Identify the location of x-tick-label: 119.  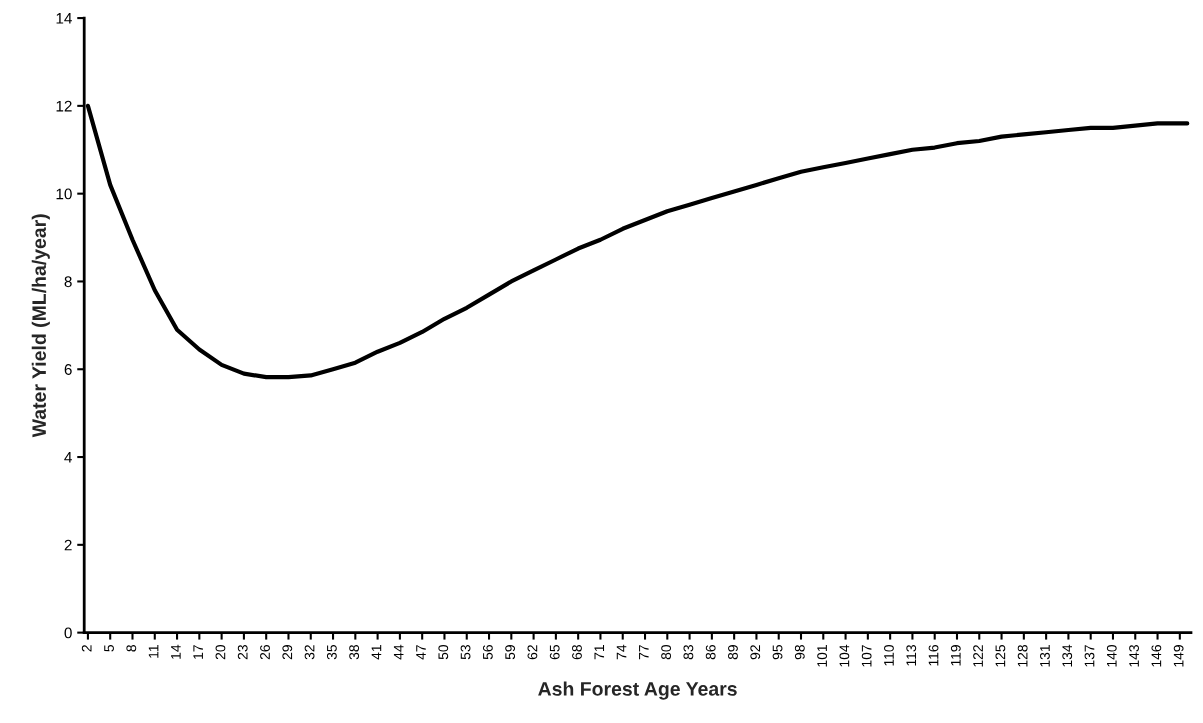
(955, 655).